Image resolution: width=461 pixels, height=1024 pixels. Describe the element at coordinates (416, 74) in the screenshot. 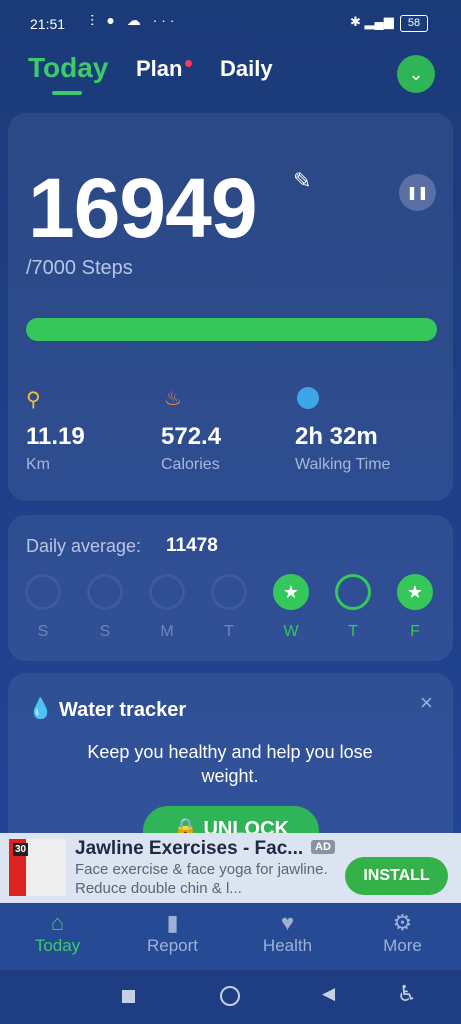

I see `dropdown-button: ⌄` at that location.